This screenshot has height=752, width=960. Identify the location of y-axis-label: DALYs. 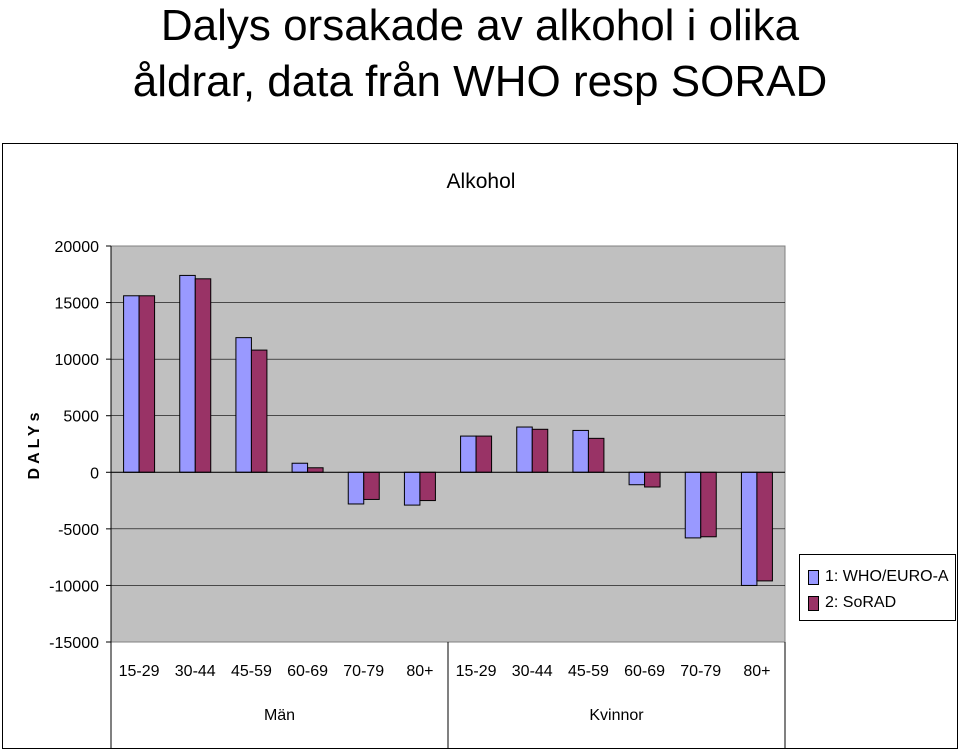
(34, 444).